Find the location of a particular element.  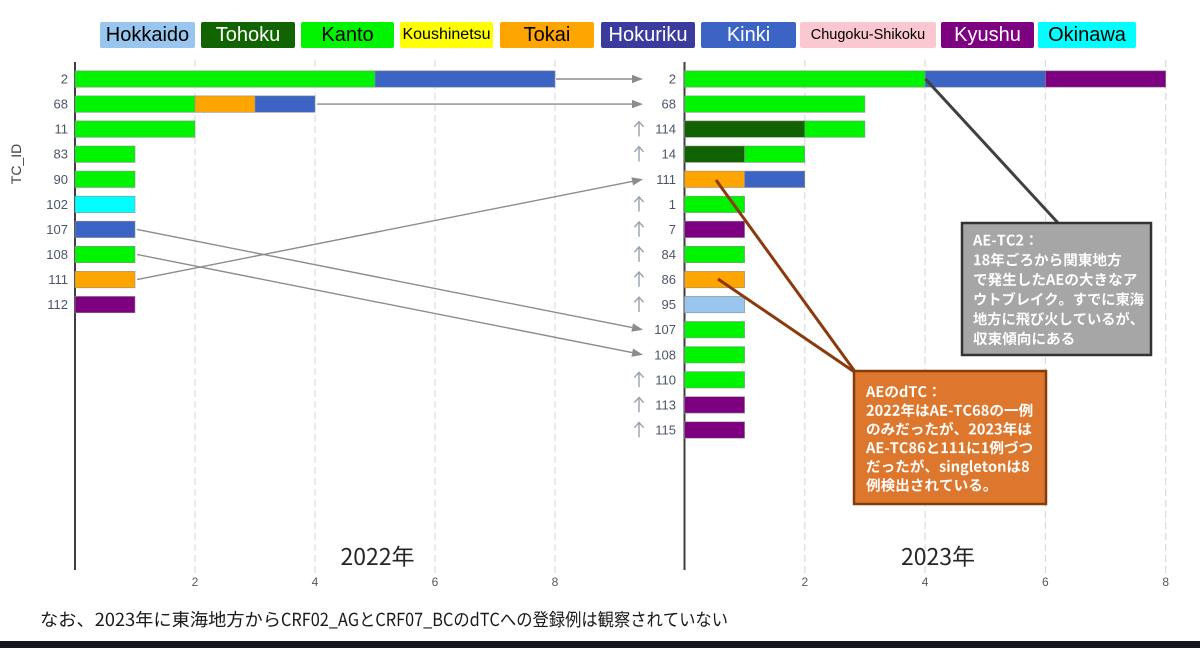

svg-text: 90 is located at coordinates (61, 179).